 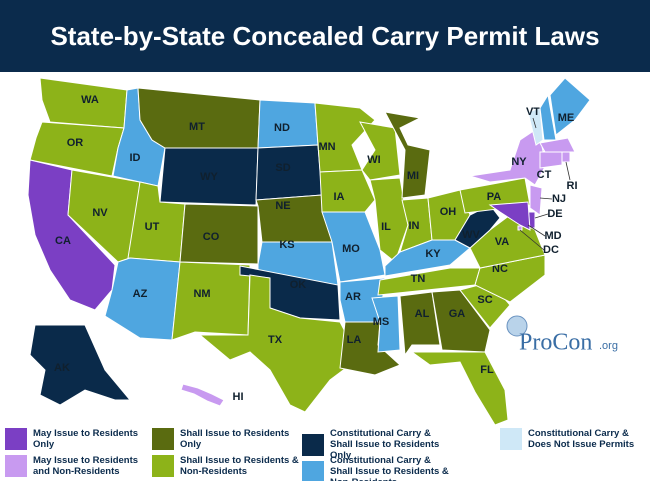 What do you see at coordinates (238, 397) in the screenshot?
I see `state-label: HI` at bounding box center [238, 397].